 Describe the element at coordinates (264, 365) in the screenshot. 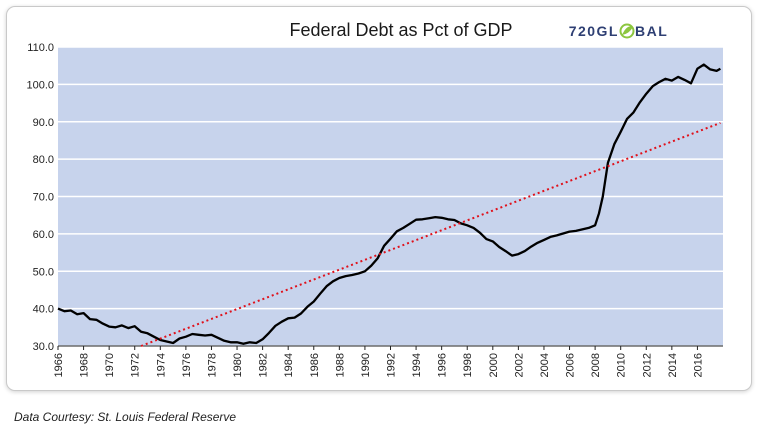

I see `x-tick-label: 1982` at that location.